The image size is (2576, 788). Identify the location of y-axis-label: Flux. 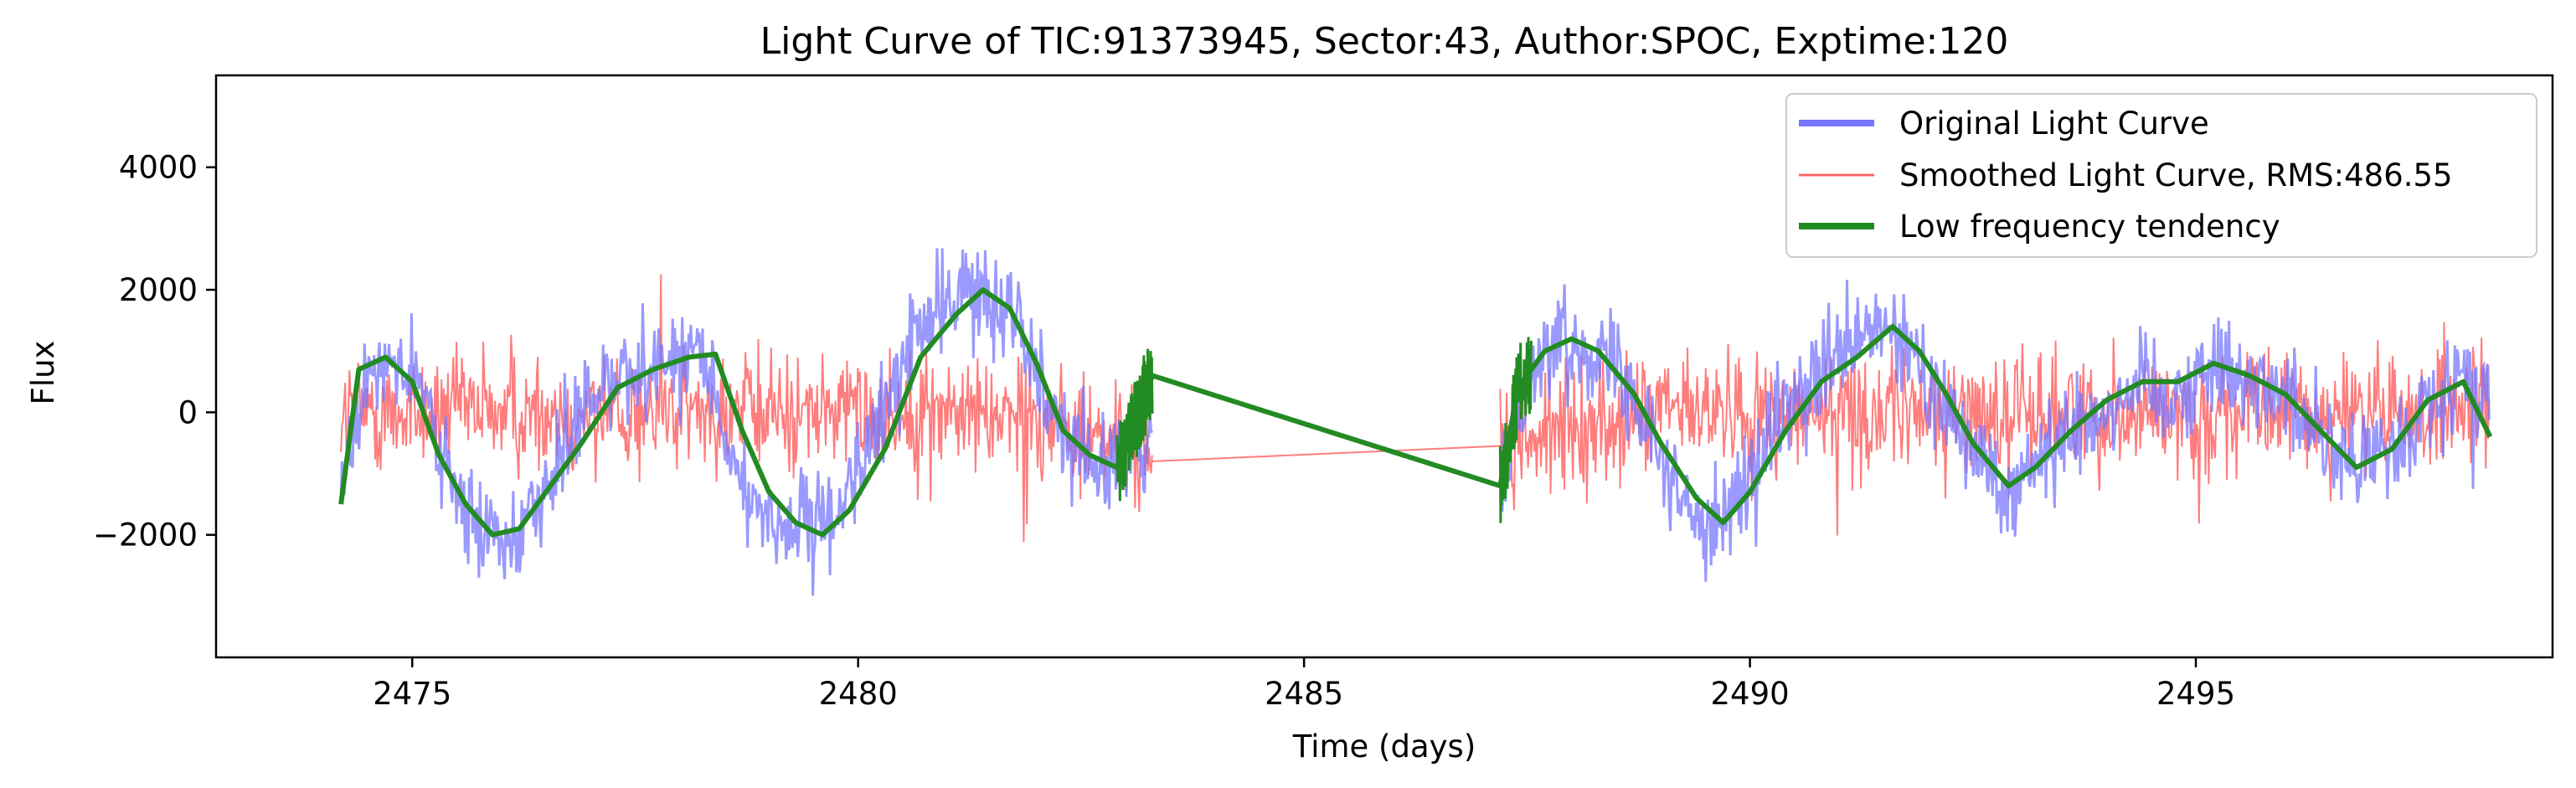
(43, 373).